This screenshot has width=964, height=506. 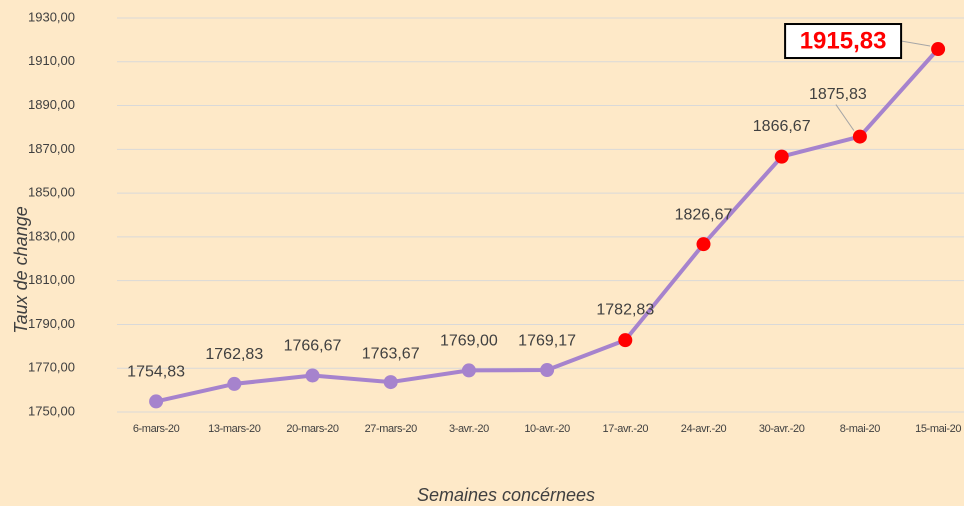 What do you see at coordinates (704, 429) in the screenshot?
I see `x-tick-label: 24-avr.-20` at bounding box center [704, 429].